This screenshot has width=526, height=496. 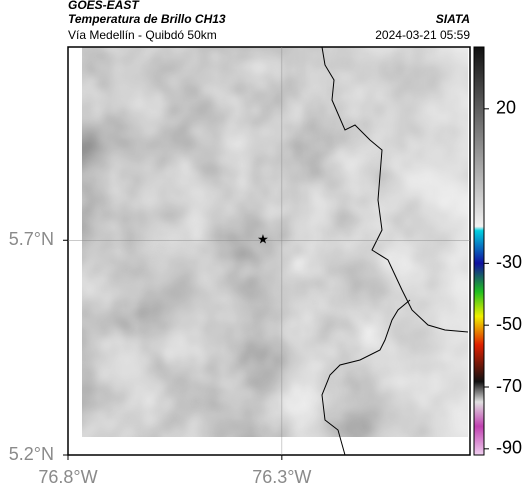 I want to click on x-tick-label: 76.8°W, so click(x=67, y=477).